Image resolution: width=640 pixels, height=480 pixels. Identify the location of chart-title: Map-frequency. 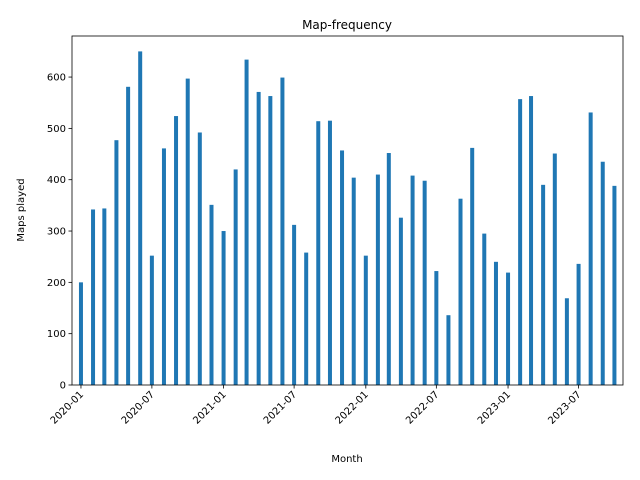
(347, 25).